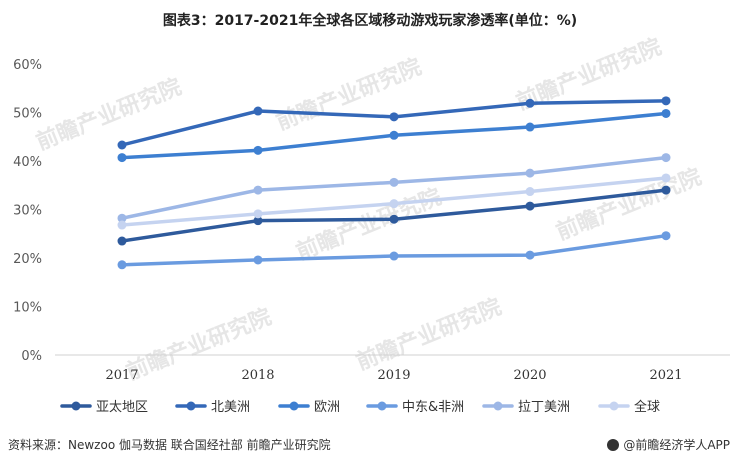  Describe the element at coordinates (665, 375) in the screenshot. I see `x-tick-label: 2021` at that location.